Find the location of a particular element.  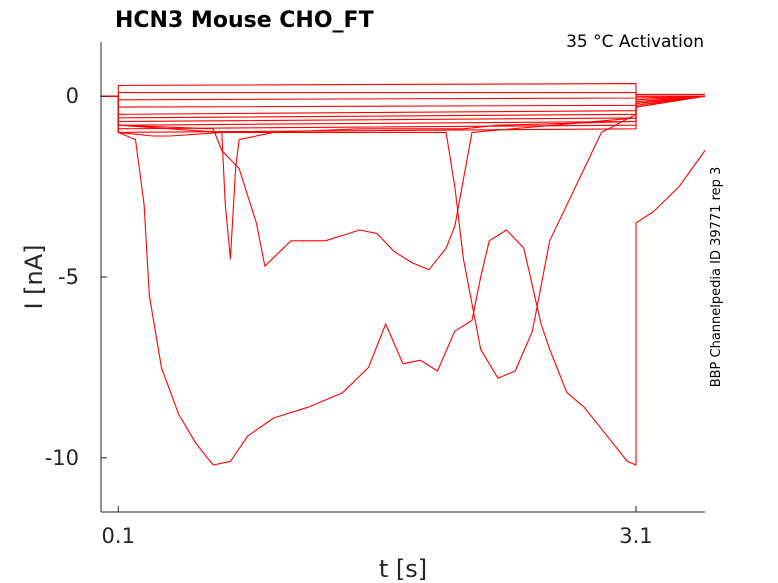

x-tick-group: 0.1 3.1 is located at coordinates (377, 527).